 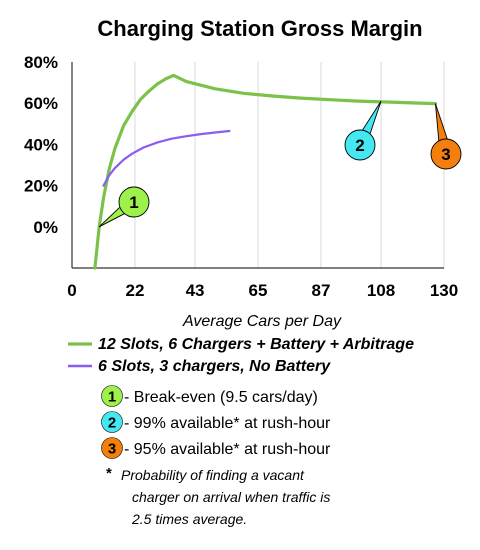 I want to click on x-tick-label: 0, so click(x=71, y=290).